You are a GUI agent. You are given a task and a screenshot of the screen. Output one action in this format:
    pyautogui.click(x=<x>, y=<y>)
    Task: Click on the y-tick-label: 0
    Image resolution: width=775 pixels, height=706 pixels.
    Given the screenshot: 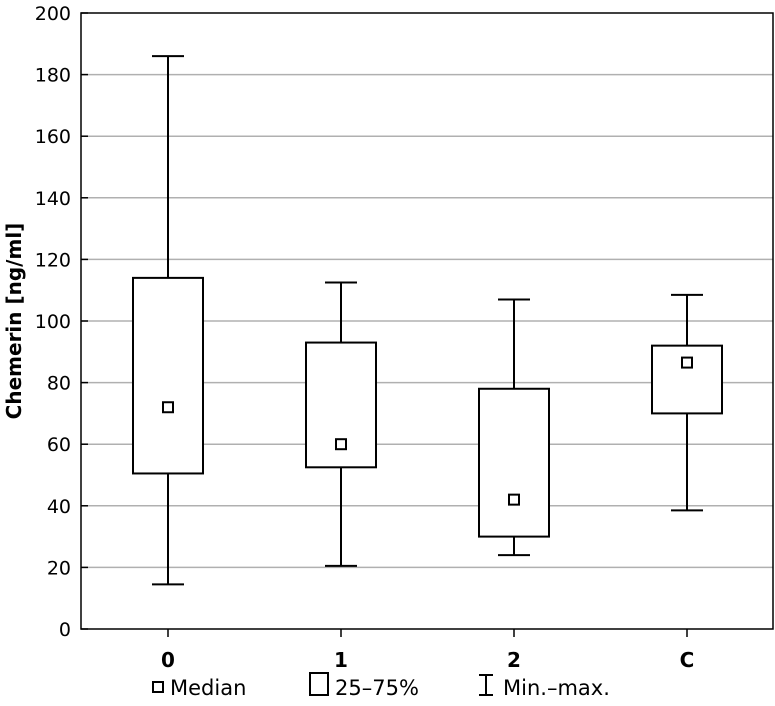 What is the action you would take?
    pyautogui.click(x=65, y=630)
    